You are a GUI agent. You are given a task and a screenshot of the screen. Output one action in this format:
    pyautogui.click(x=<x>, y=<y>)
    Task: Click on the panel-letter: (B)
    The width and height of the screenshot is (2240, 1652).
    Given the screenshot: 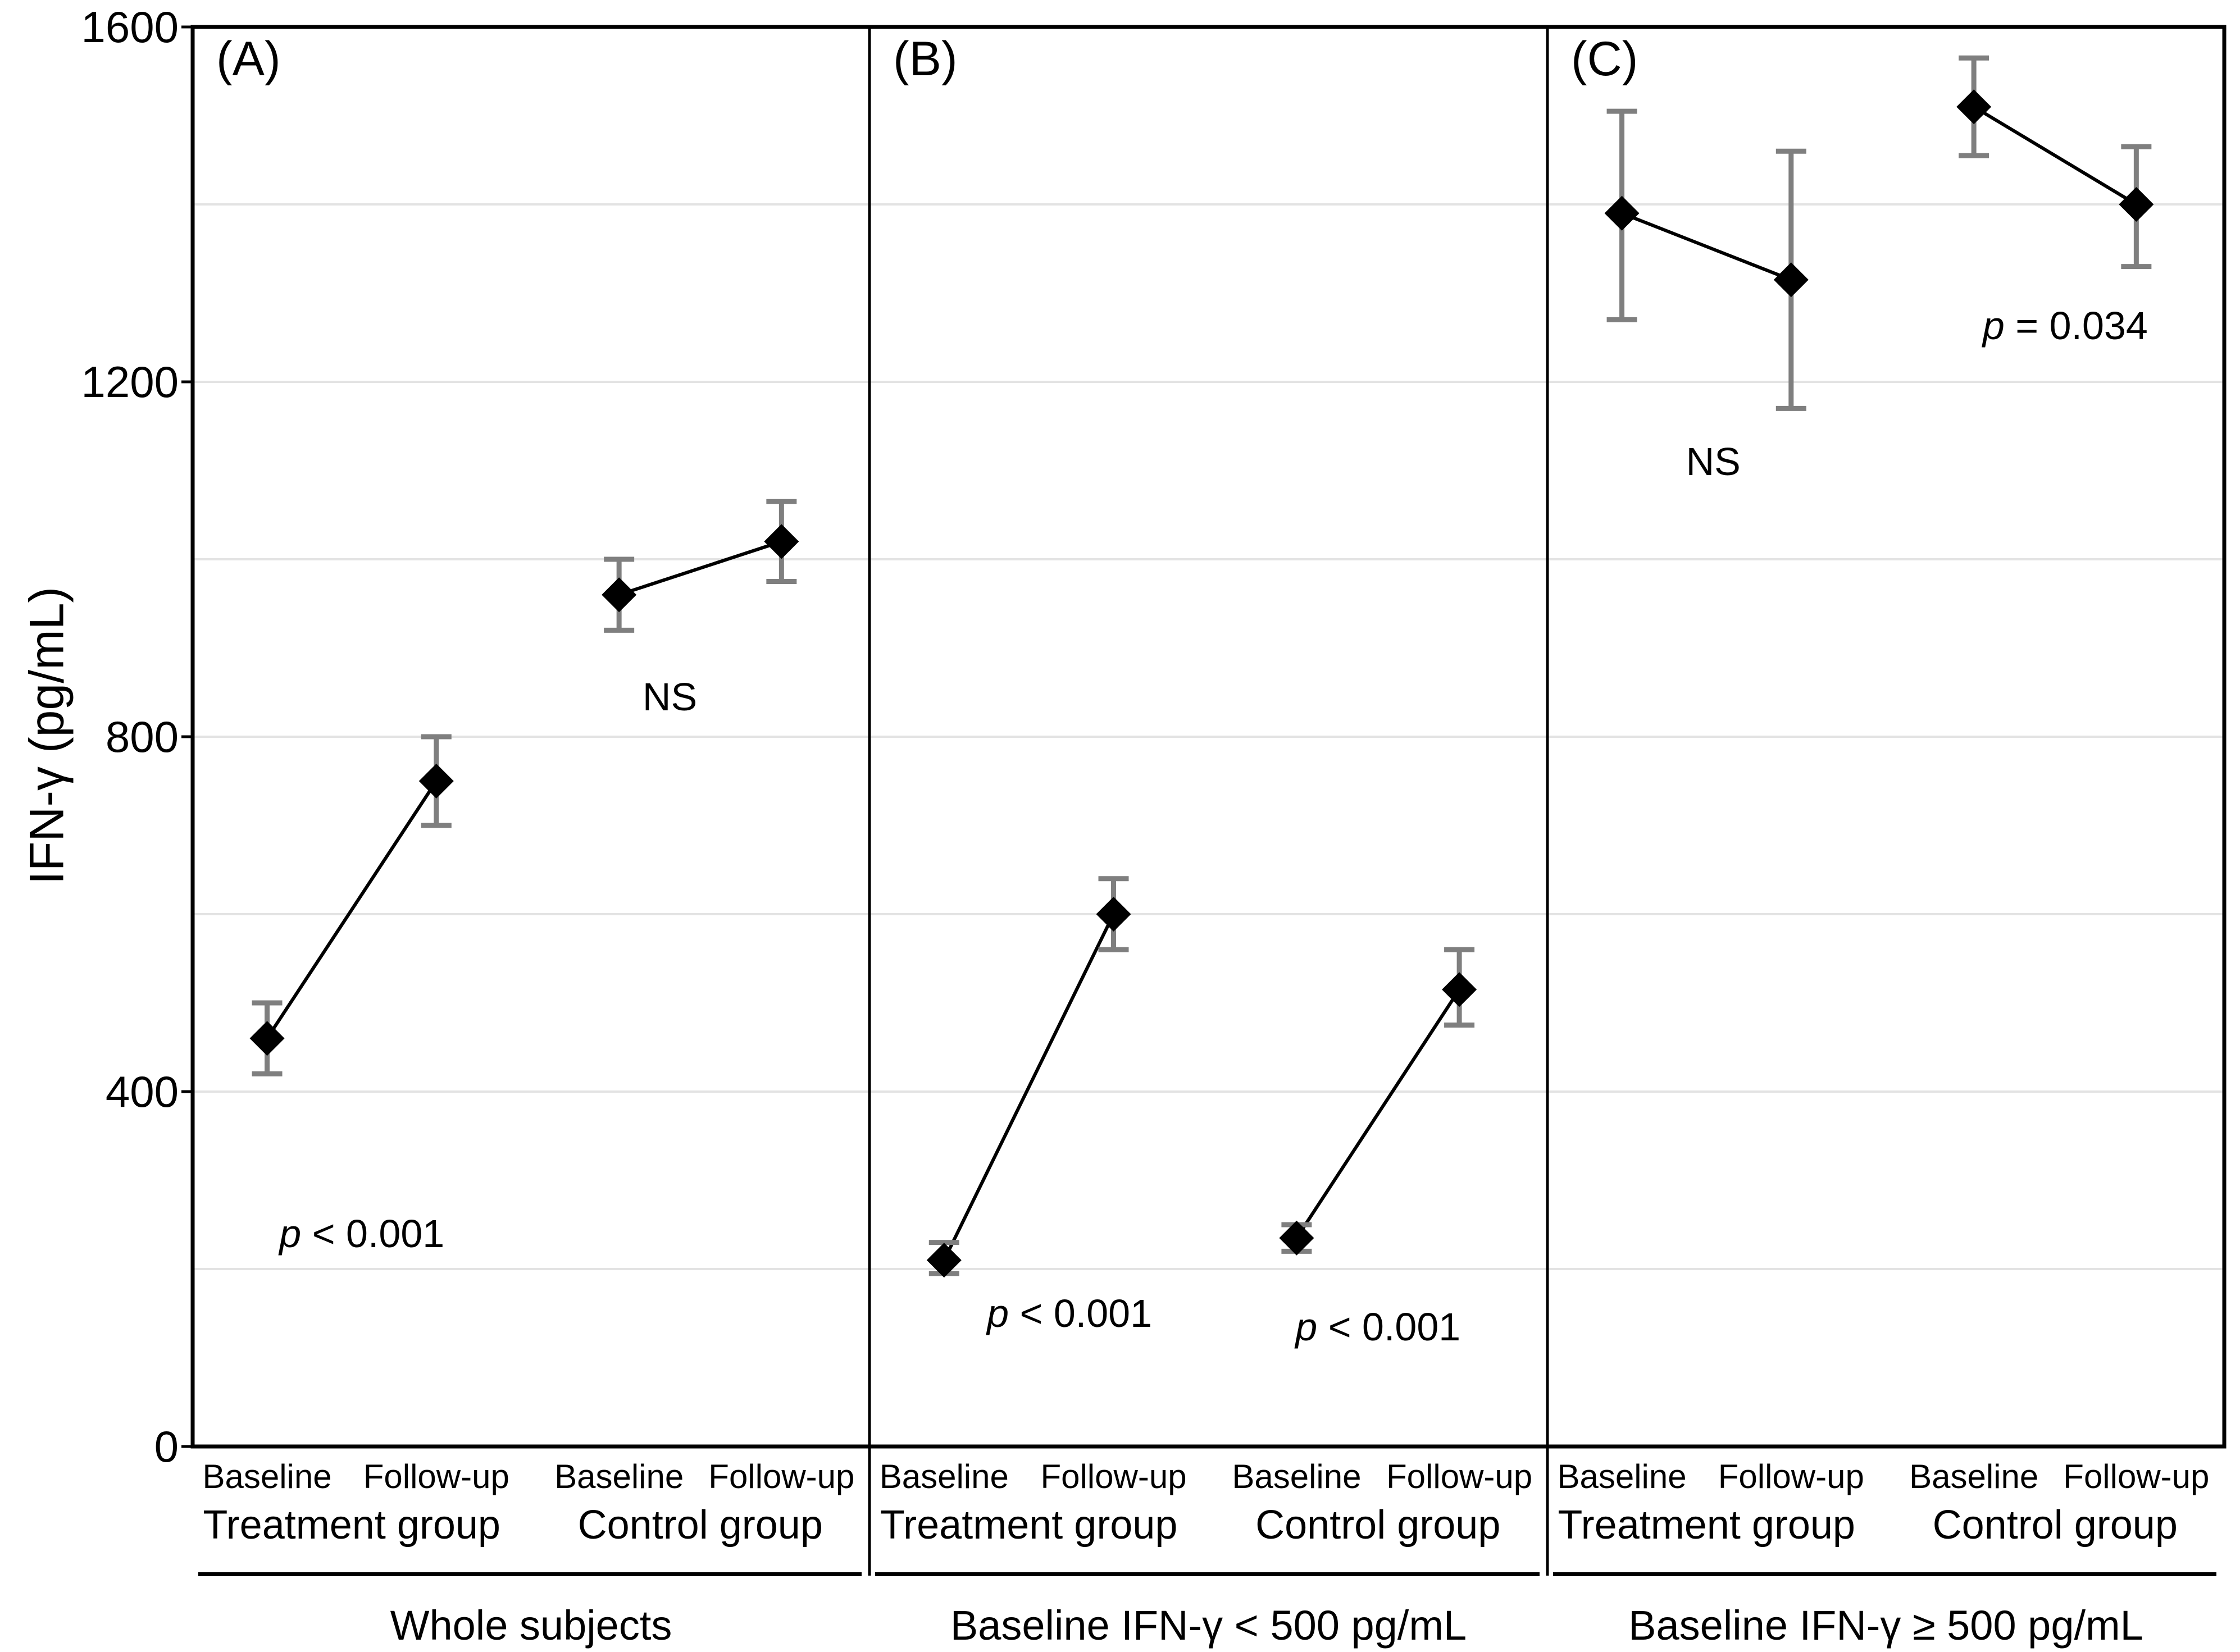 What is the action you would take?
    pyautogui.click(x=925, y=59)
    